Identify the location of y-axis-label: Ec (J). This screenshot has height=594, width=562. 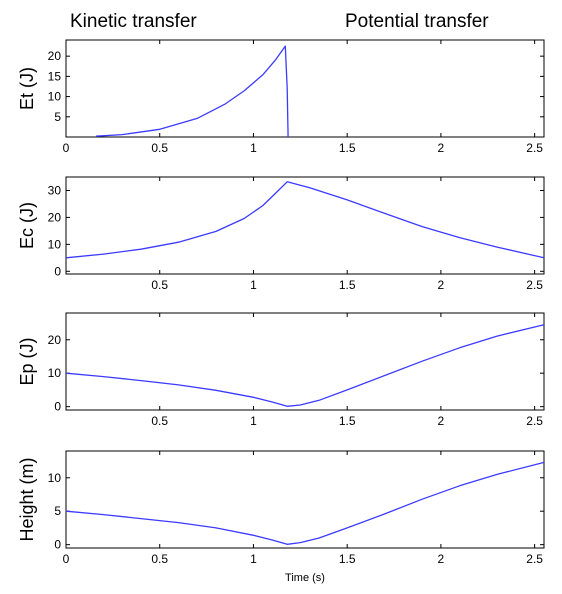
(27, 225).